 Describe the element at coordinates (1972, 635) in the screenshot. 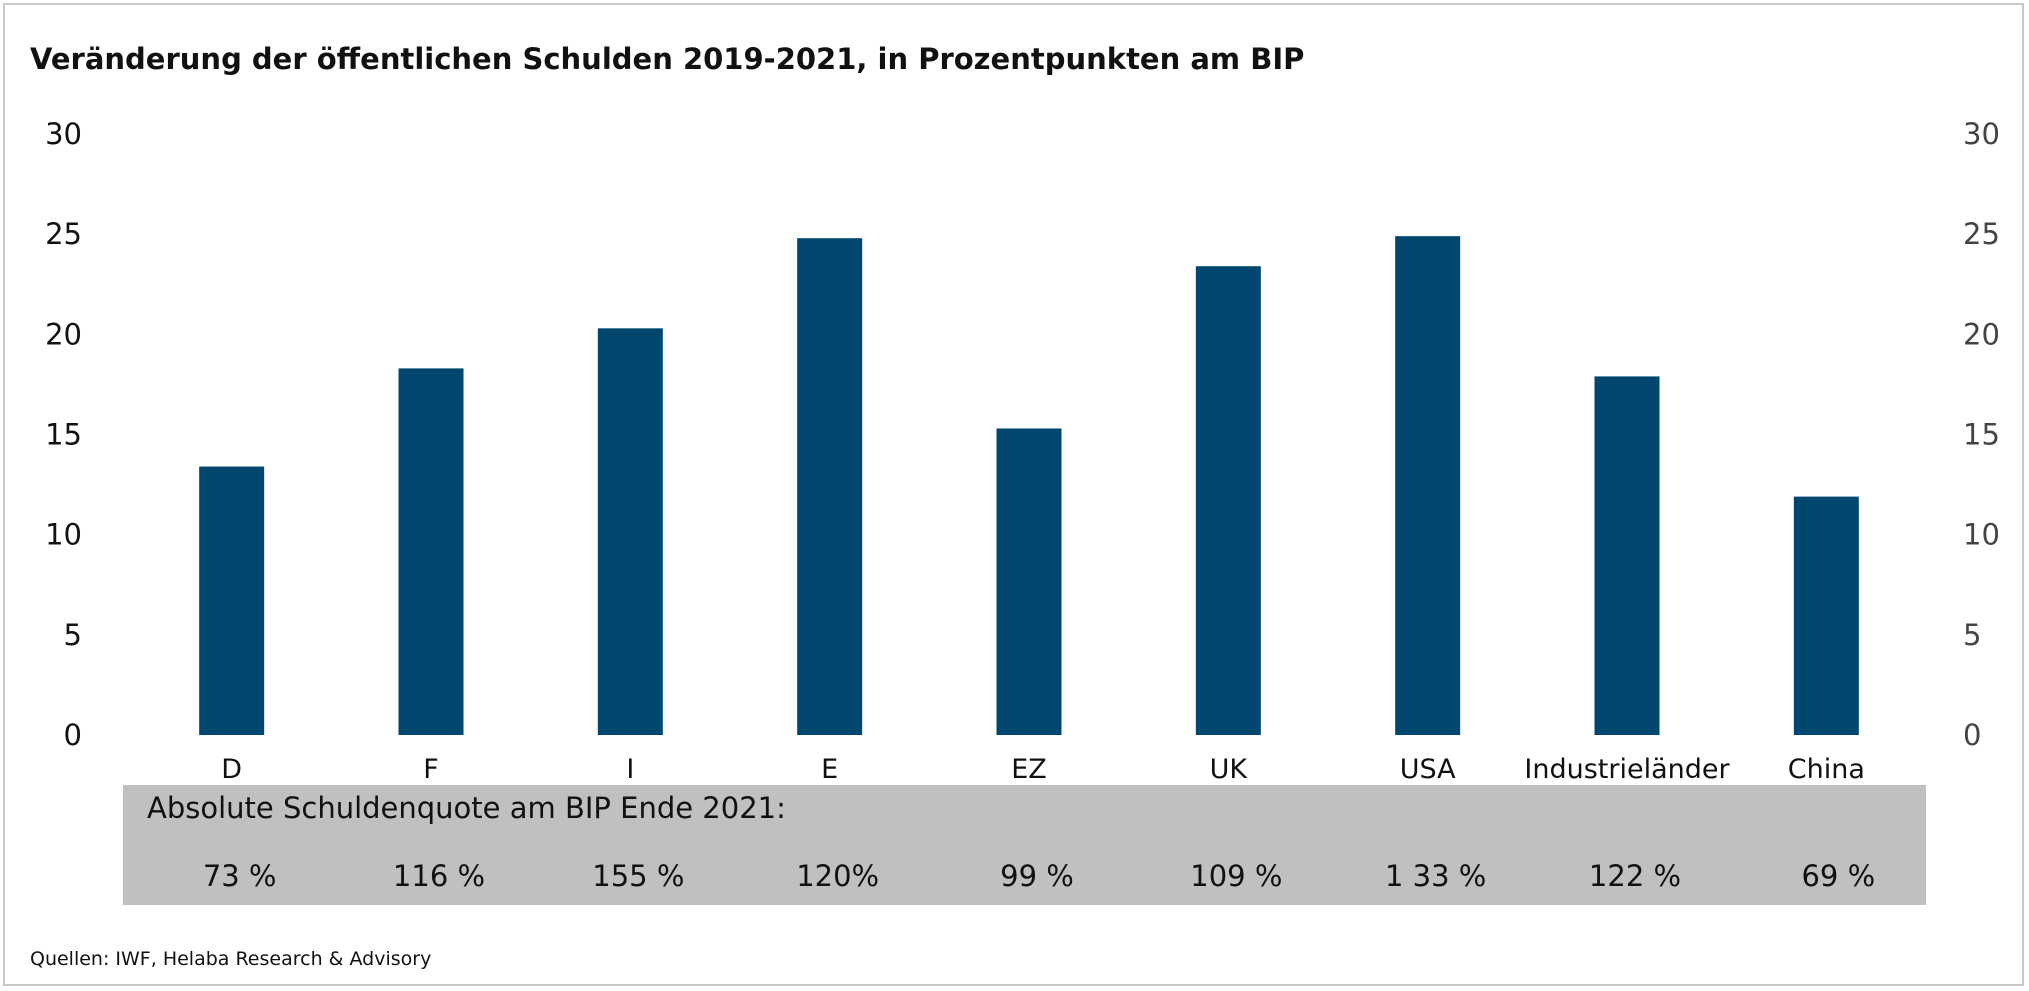

I see `y-tick-right-5: 5` at that location.